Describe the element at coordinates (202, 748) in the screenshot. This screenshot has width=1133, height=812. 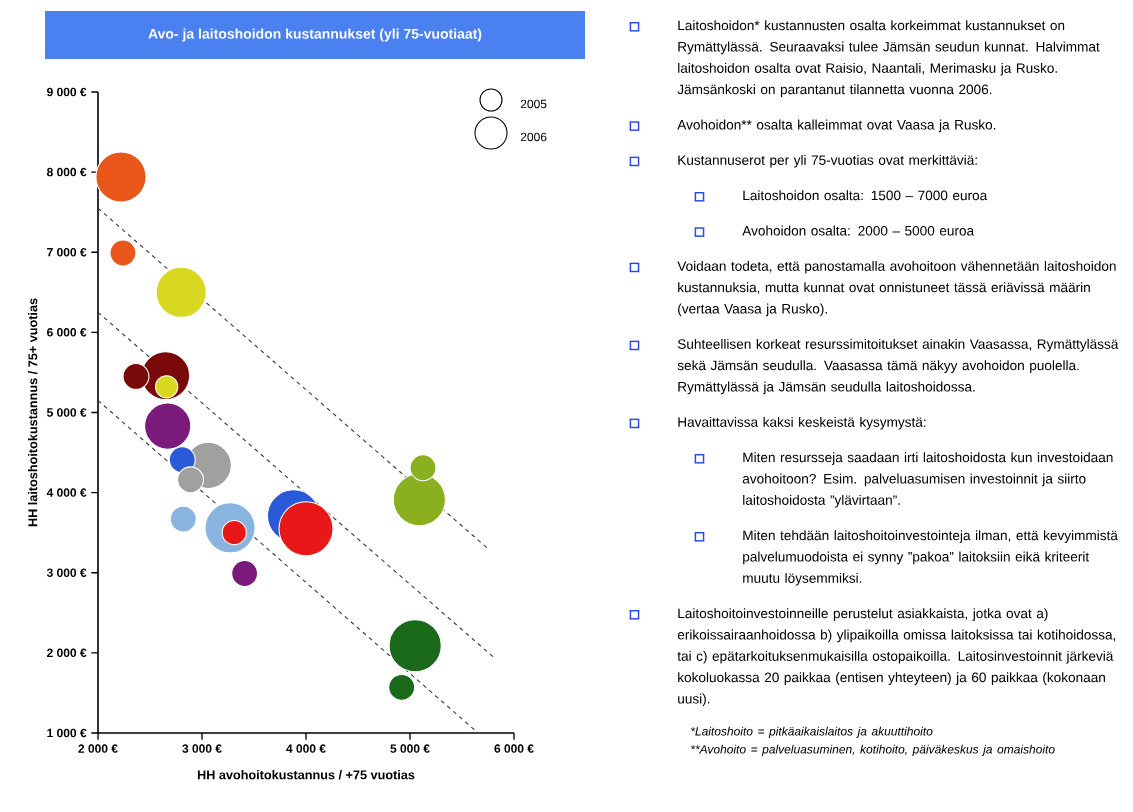
I see `x-tick-label: 3 000 €` at that location.